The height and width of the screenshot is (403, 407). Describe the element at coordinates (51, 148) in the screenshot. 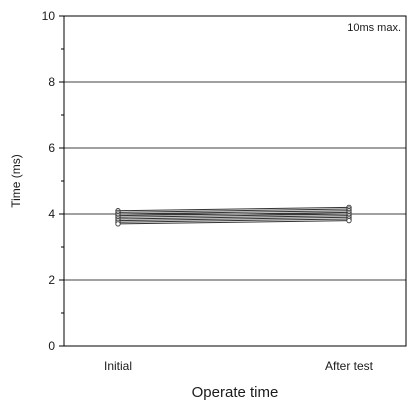

I see `y-tick-label-6: 6` at that location.